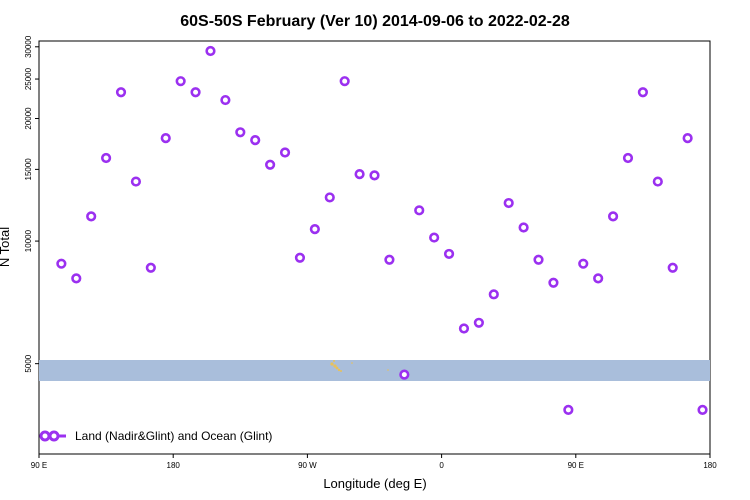 This screenshot has width=750, height=500. I want to click on y-axis-title: N Total, so click(6, 247).